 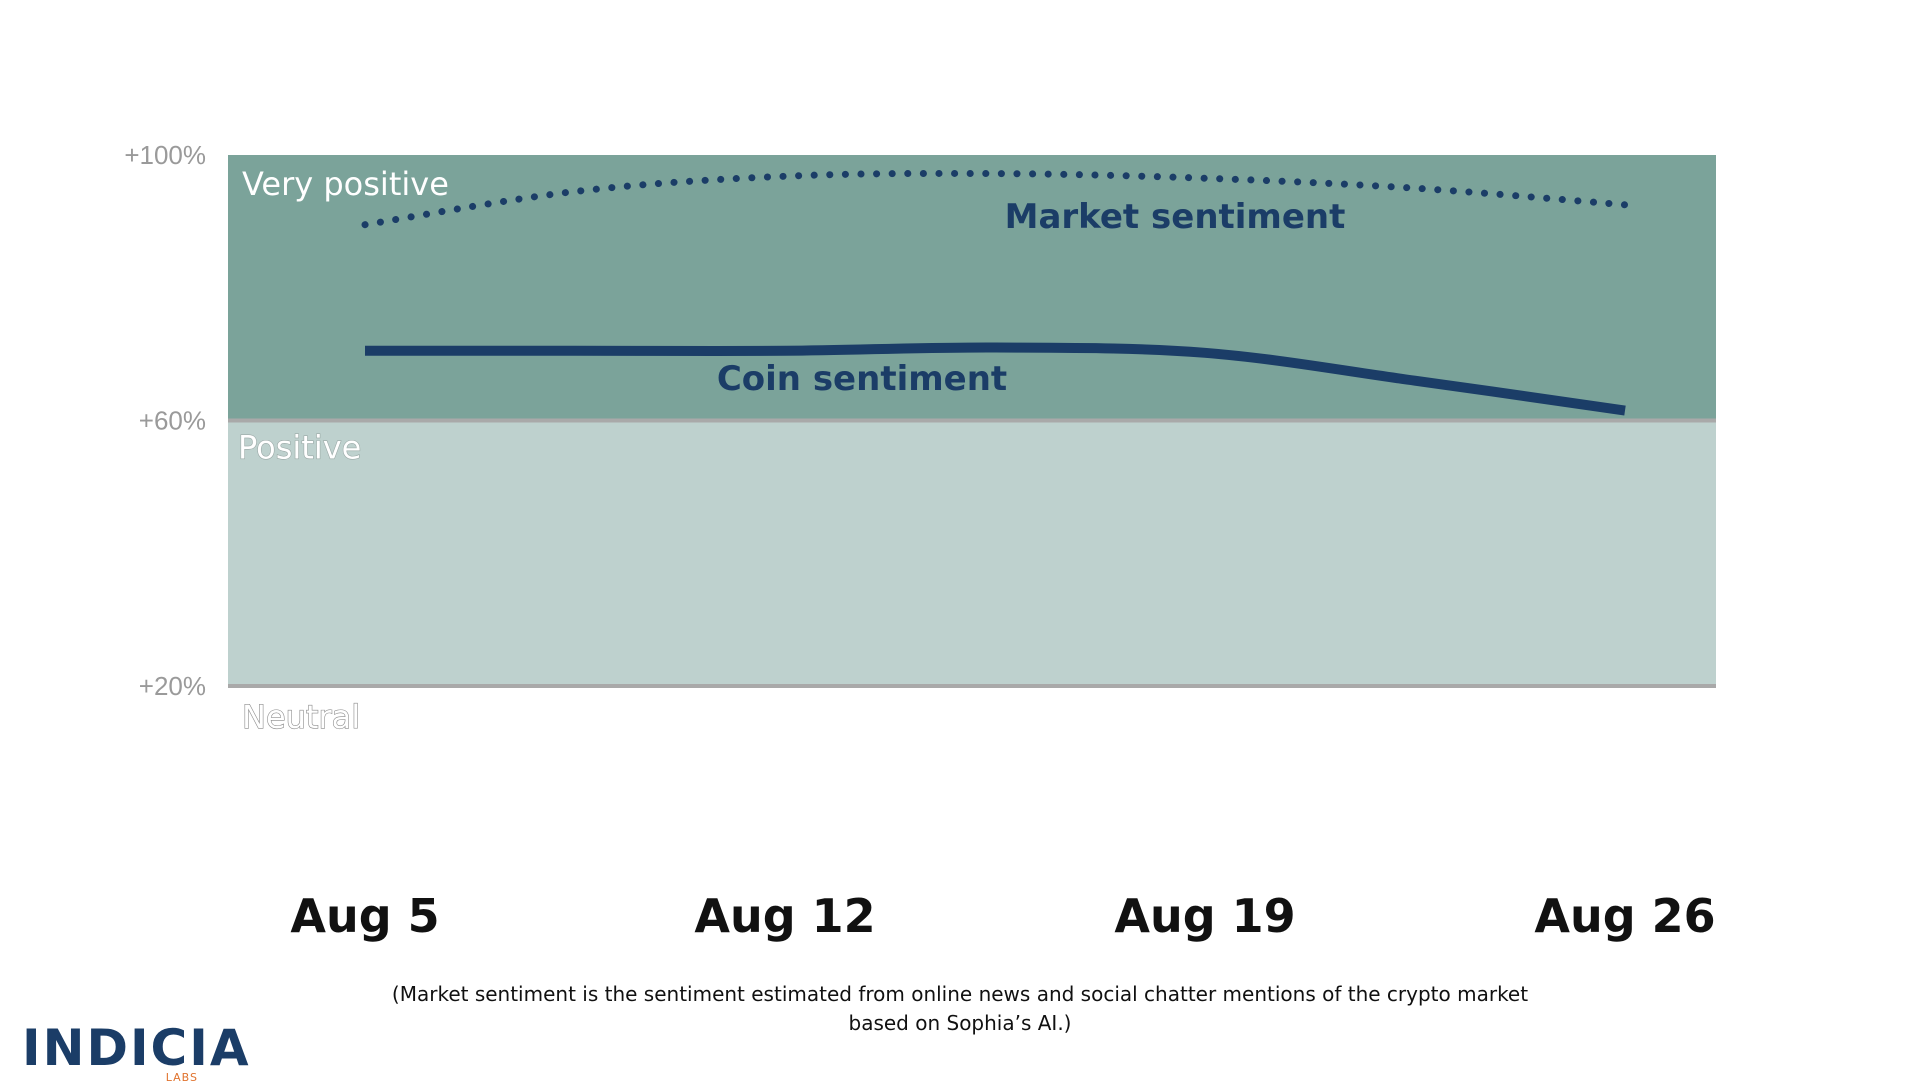 What do you see at coordinates (345, 184) in the screenshot?
I see `band-label-very-positive: Very positive` at bounding box center [345, 184].